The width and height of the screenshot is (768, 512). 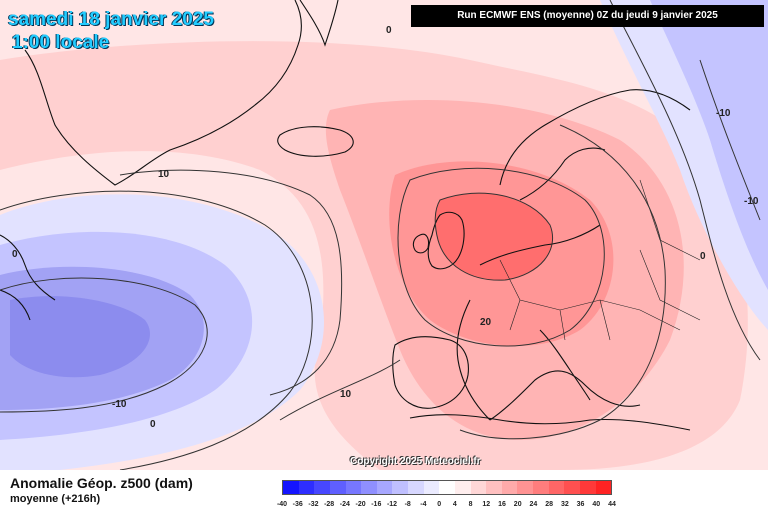 I want to click on colorbar-tick-label: -12, so click(x=392, y=504).